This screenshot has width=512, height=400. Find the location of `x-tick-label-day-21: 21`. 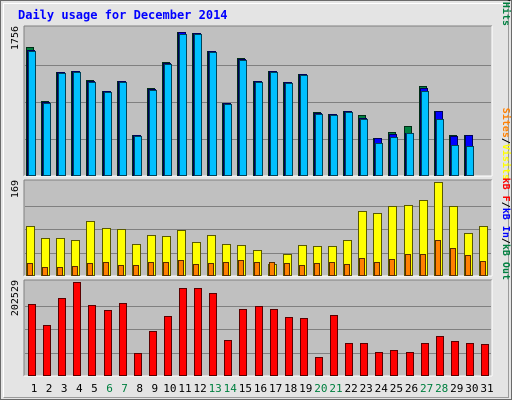

x-tick-label-day-21: 21 is located at coordinates (335, 388).